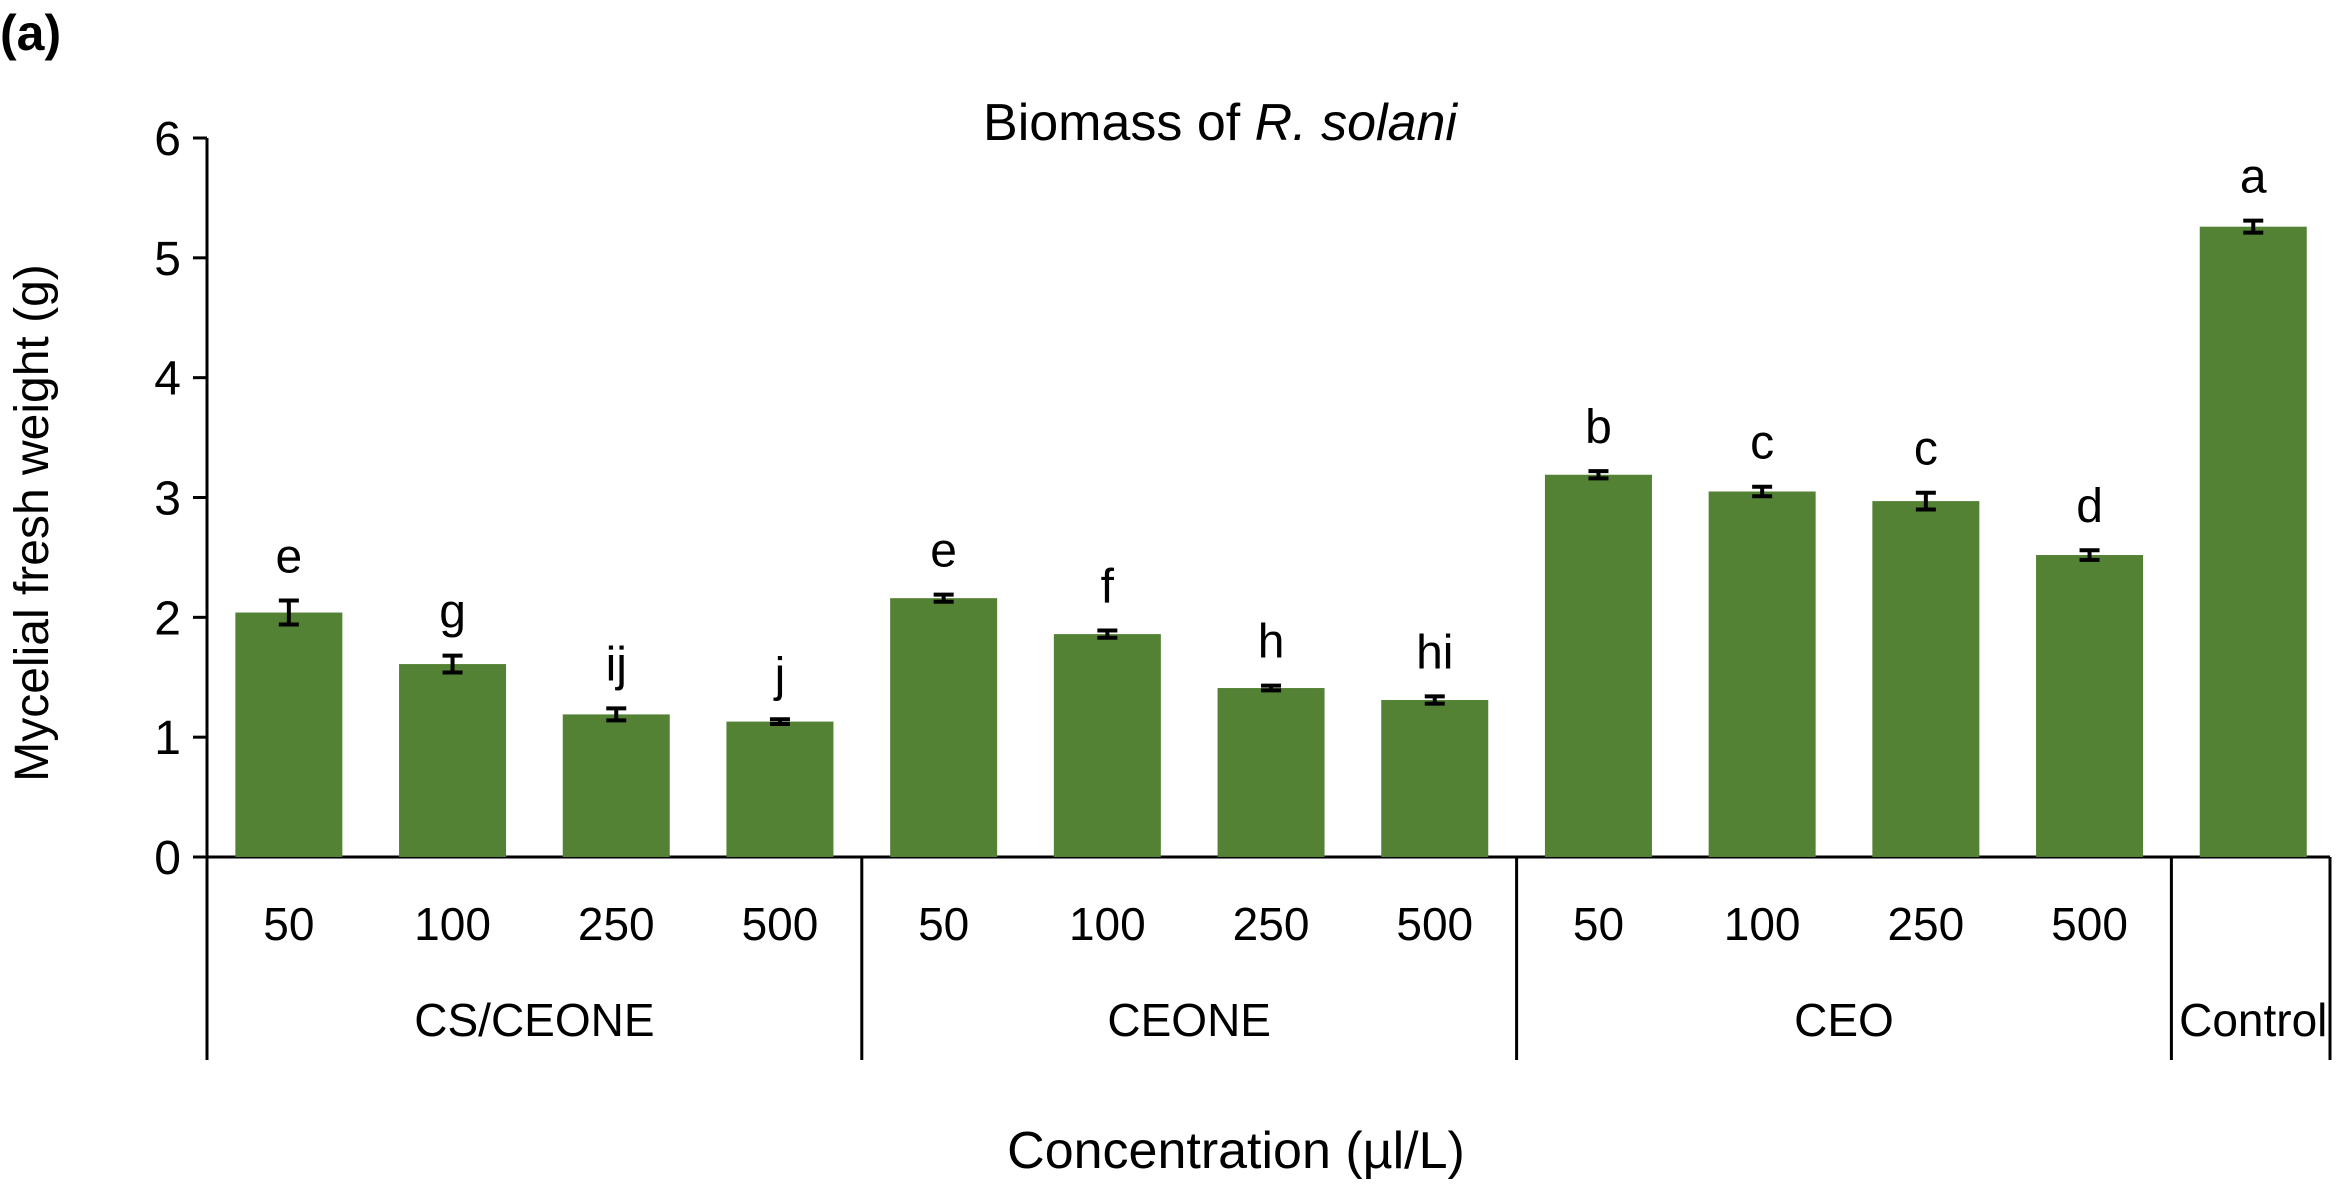 This screenshot has height=1199, width=2337. I want to click on y-tick-label: 3, so click(167, 499).